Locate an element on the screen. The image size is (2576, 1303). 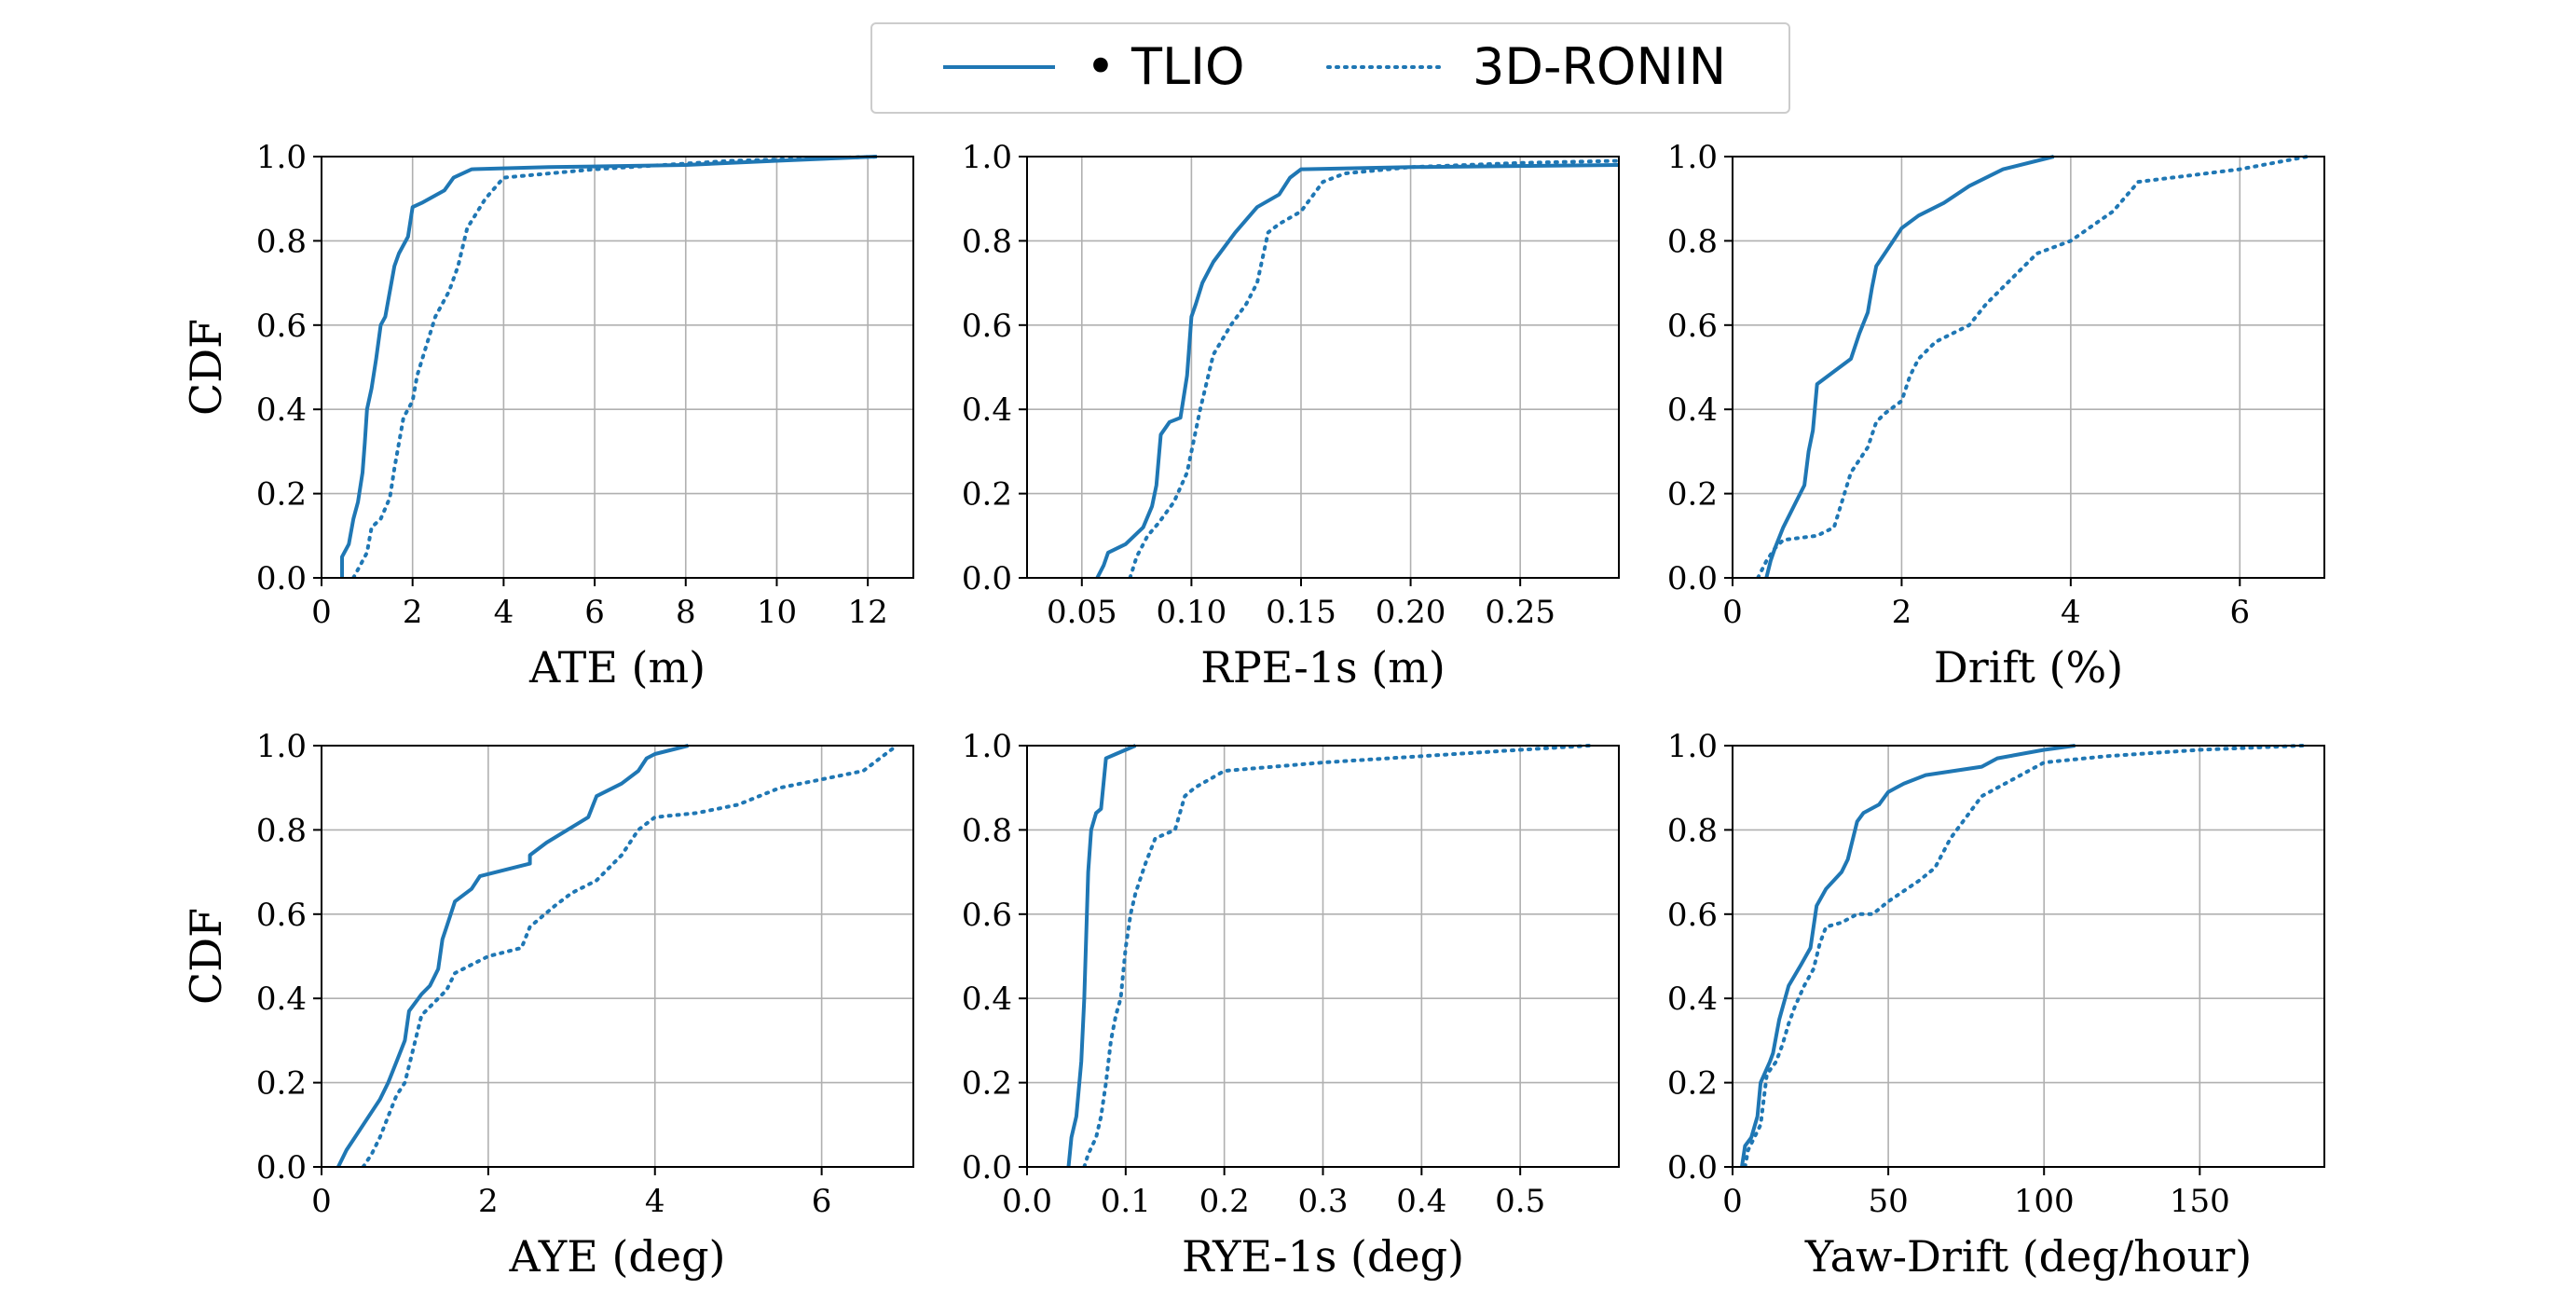
x-tick-label: 0.3 is located at coordinates (1322, 1202).